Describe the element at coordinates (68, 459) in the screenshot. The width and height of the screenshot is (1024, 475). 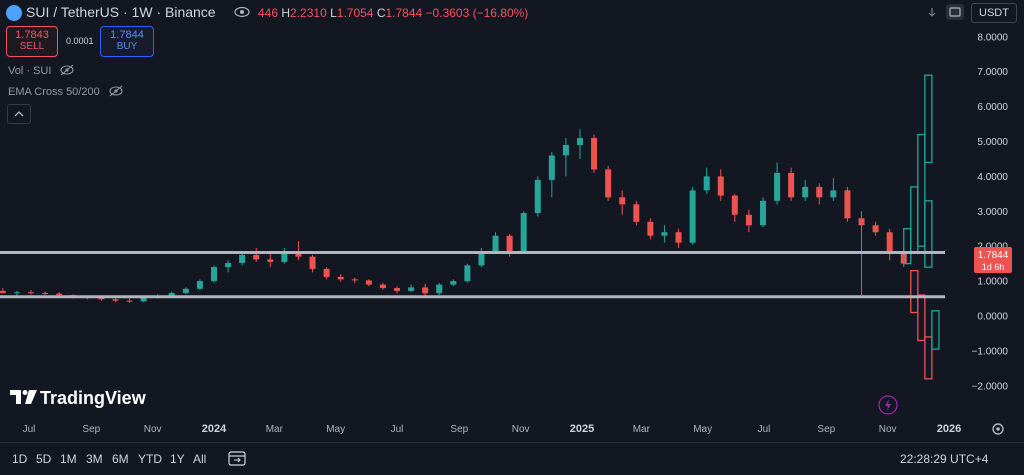
I see `timeframe-button: 1M` at that location.